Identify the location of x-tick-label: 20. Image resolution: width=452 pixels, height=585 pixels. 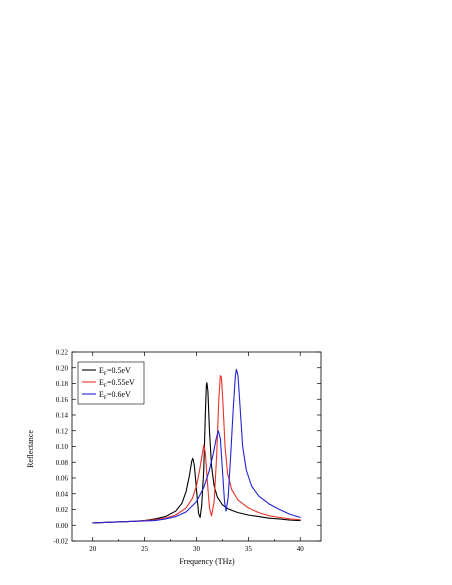
(93, 549).